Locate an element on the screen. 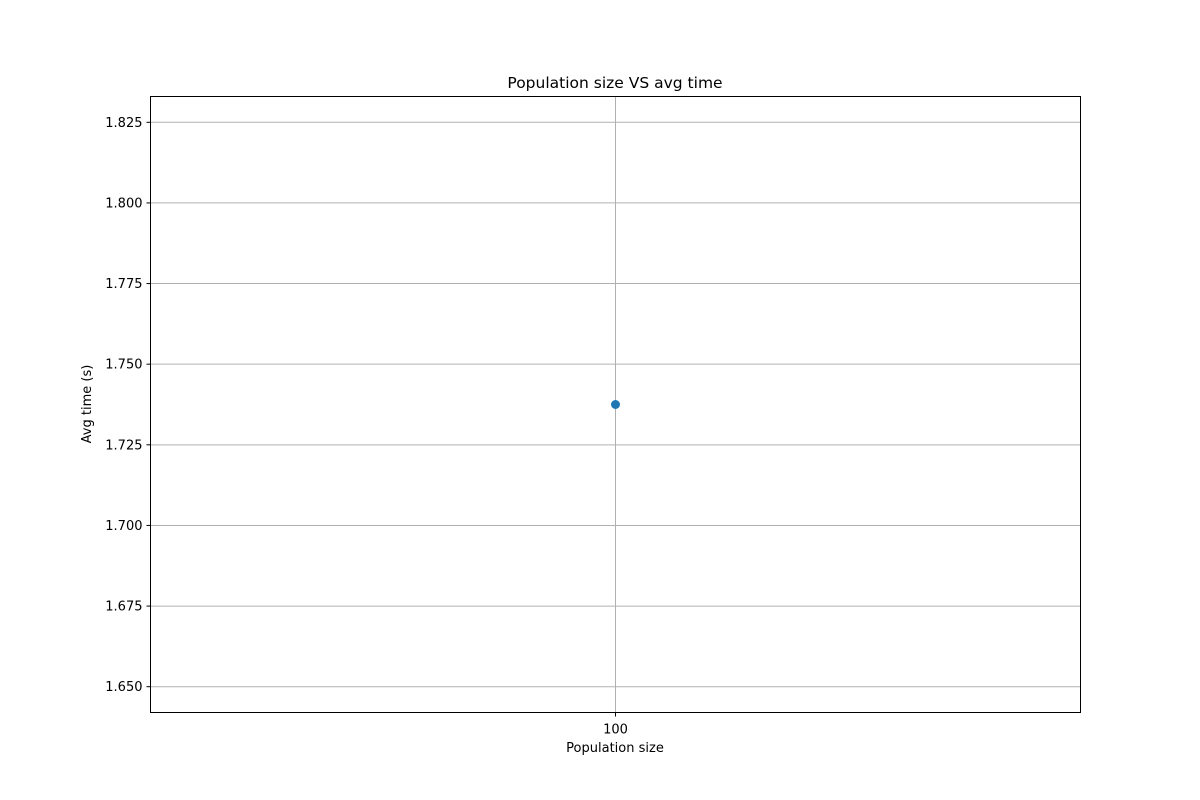  x-axis-ticks: 100 is located at coordinates (615, 725).